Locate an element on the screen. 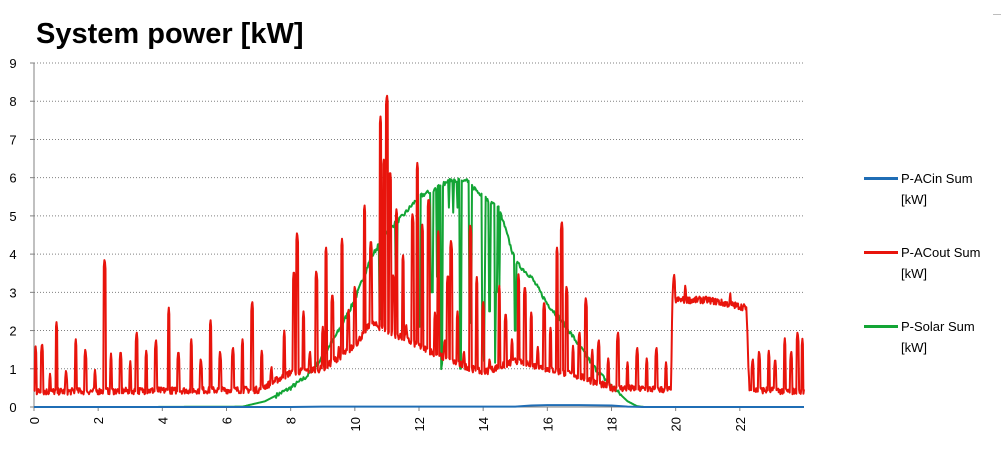  y-tick-label: 7 is located at coordinates (12, 139).